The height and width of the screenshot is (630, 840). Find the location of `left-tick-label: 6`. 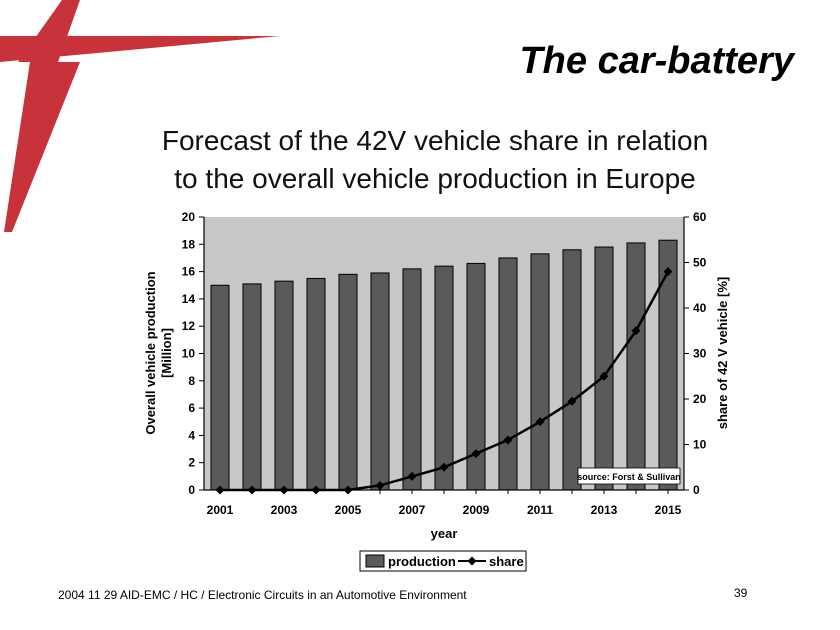

left-tick-label: 6 is located at coordinates (191, 408).